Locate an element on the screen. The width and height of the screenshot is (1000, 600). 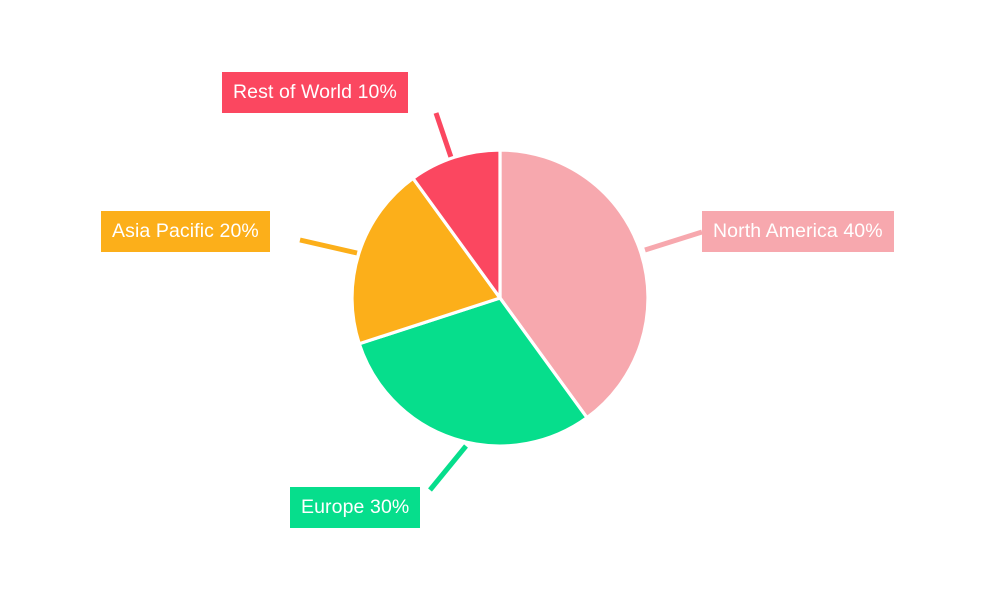
leader-line-north-america is located at coordinates (673, 241).